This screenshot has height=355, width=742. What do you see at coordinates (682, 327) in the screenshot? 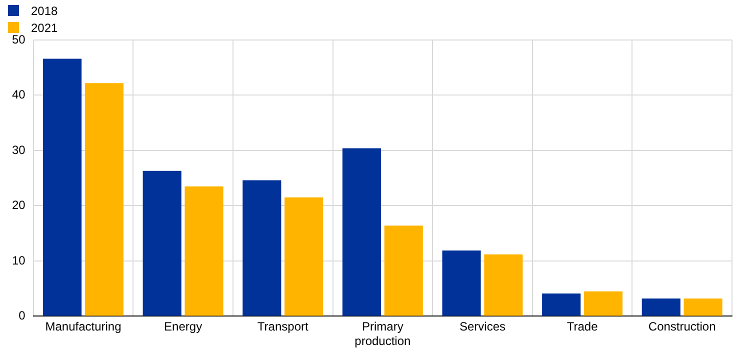
I see `x-tick-label: Construction` at bounding box center [682, 327].